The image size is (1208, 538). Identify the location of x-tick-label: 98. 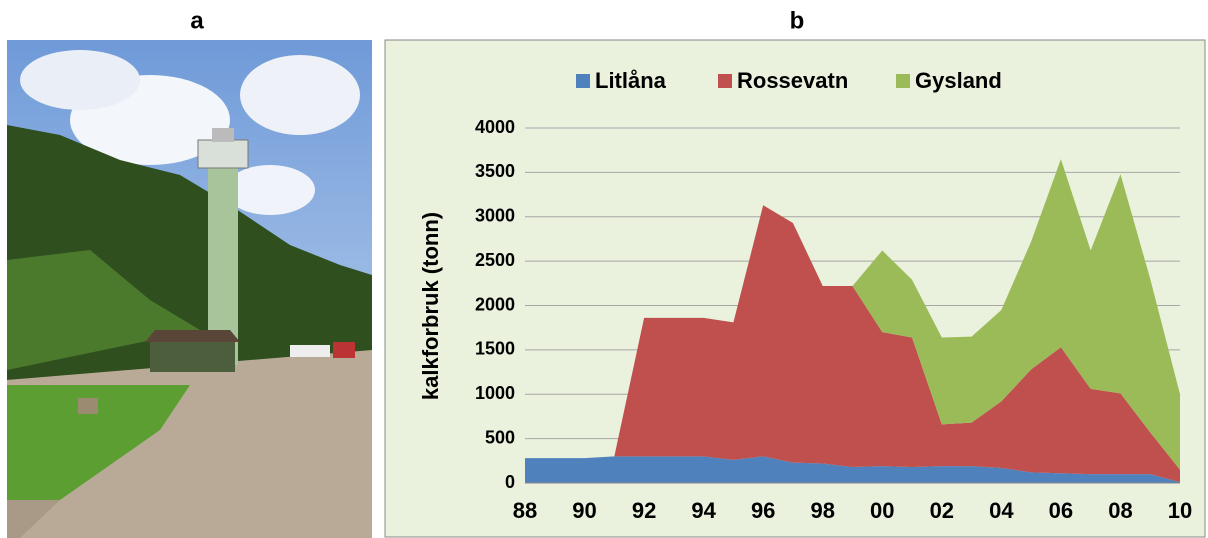
(822, 510).